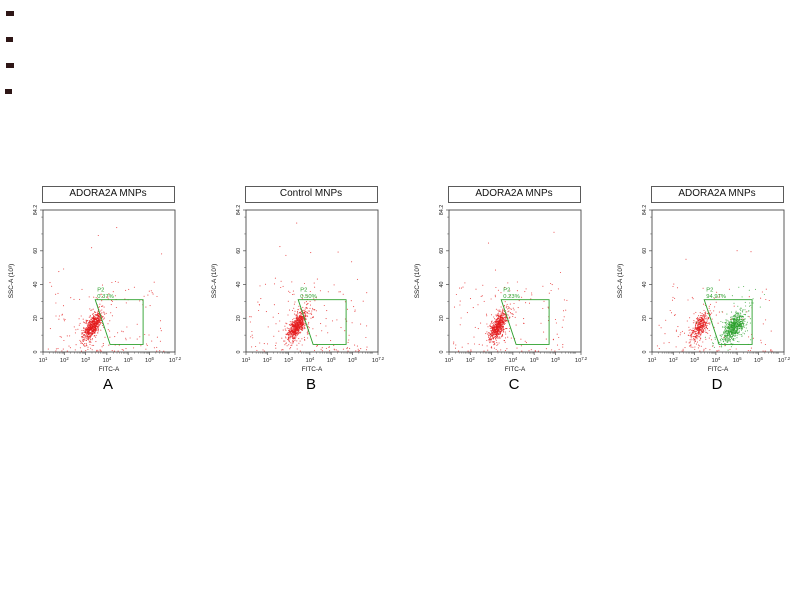 This screenshot has height=600, width=800. I want to click on panel-label: D, so click(717, 384).